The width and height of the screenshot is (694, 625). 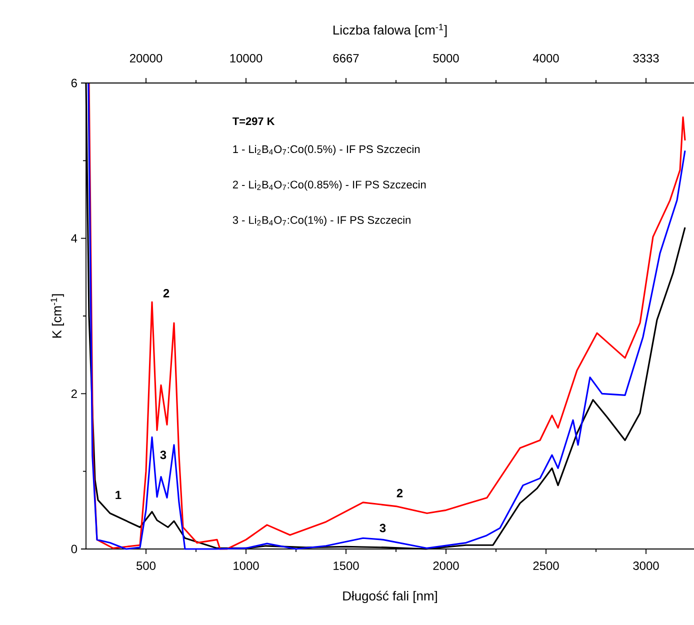 What do you see at coordinates (545, 58) in the screenshot?
I see `text: 4000` at bounding box center [545, 58].